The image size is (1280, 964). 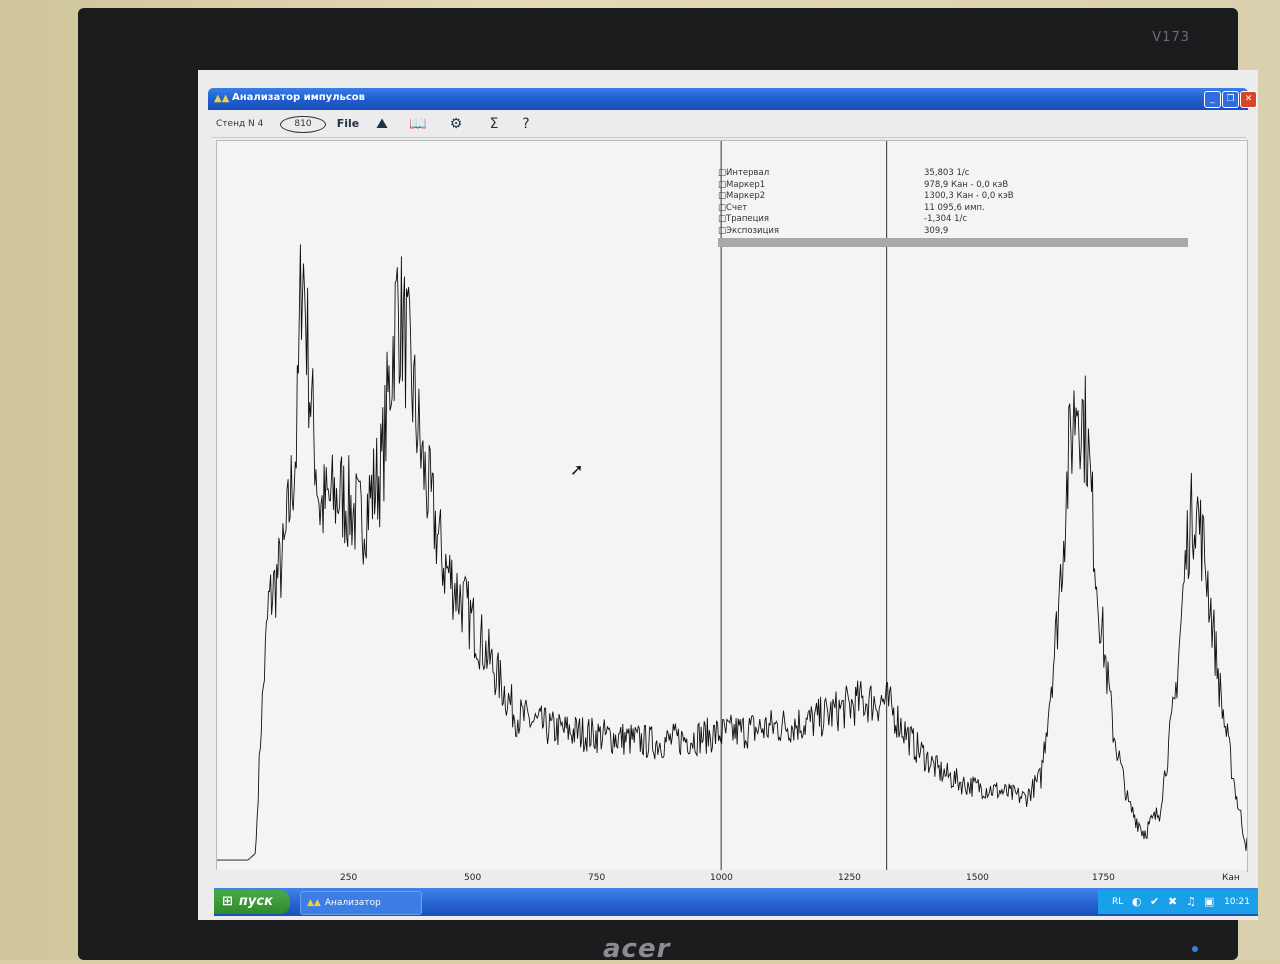 What do you see at coordinates (1103, 878) in the screenshot?
I see `x-tick-label: 1750` at bounding box center [1103, 878].